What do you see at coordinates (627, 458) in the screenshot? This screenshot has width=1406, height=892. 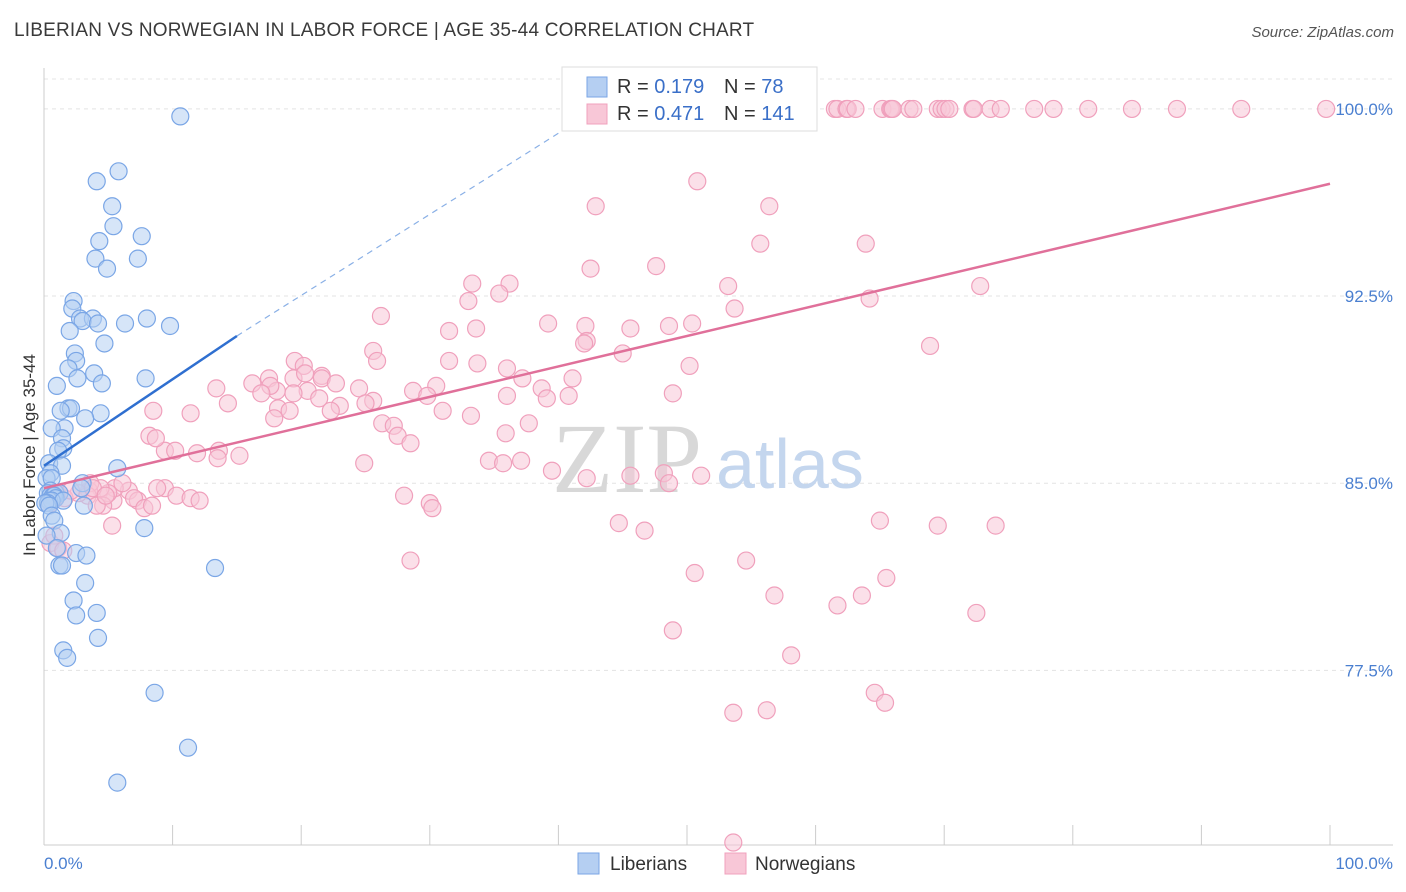 I see `watermark-zip: ZIP` at bounding box center [627, 458].